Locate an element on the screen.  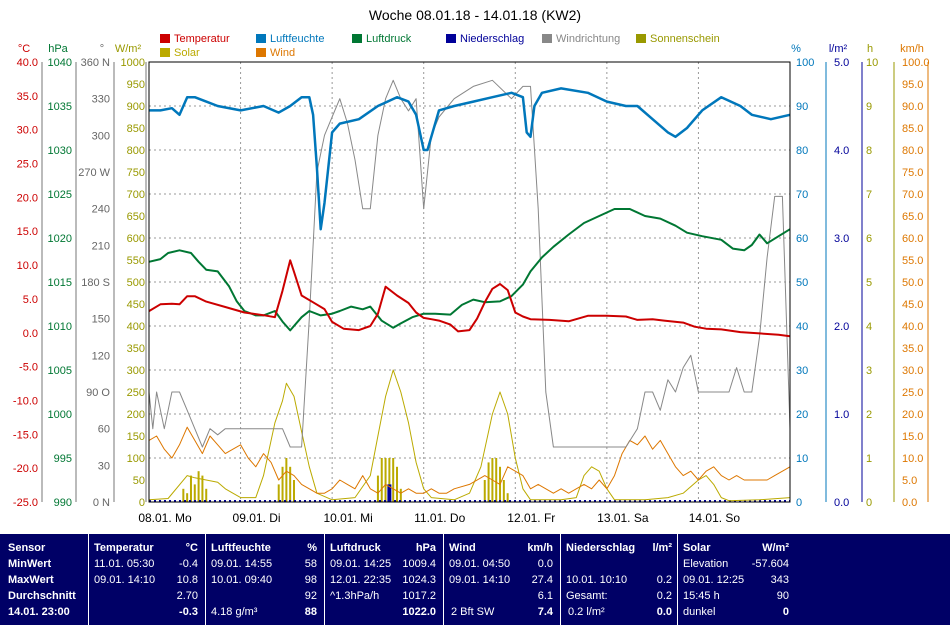
rain-bar is located at coordinates (389, 493).